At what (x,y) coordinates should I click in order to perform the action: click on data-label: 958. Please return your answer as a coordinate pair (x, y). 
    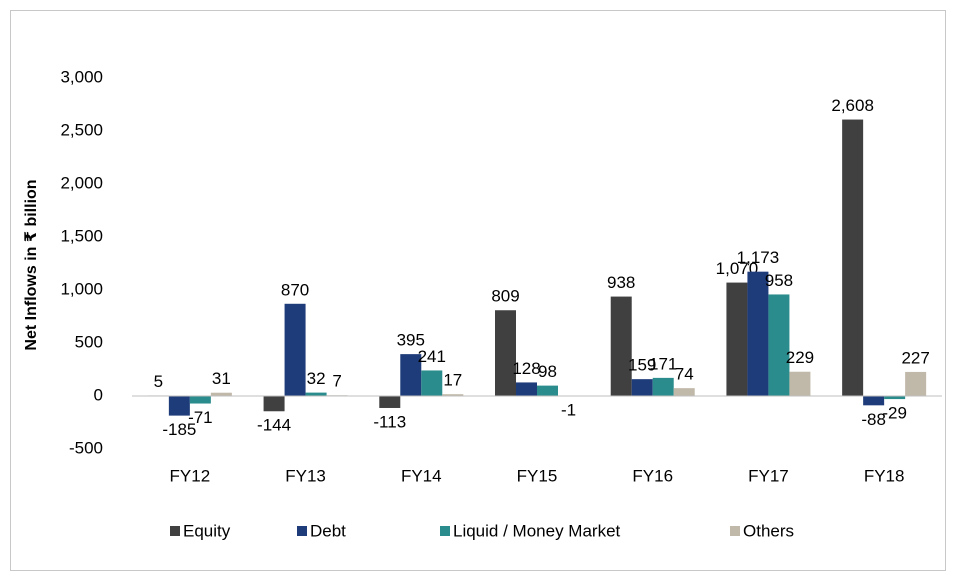
    Looking at the image, I should click on (779, 280).